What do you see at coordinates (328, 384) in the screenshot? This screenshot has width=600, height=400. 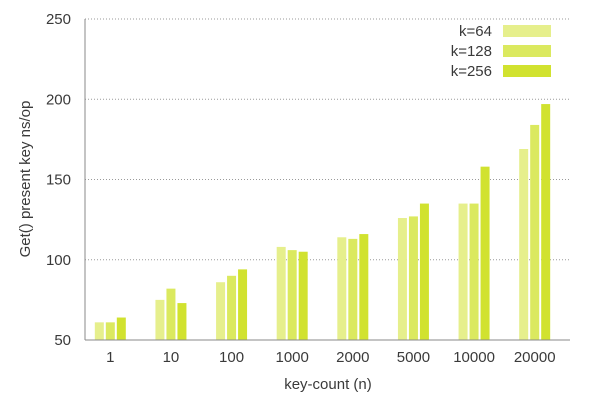 I see `x-axis-label: key-count (n)` at bounding box center [328, 384].